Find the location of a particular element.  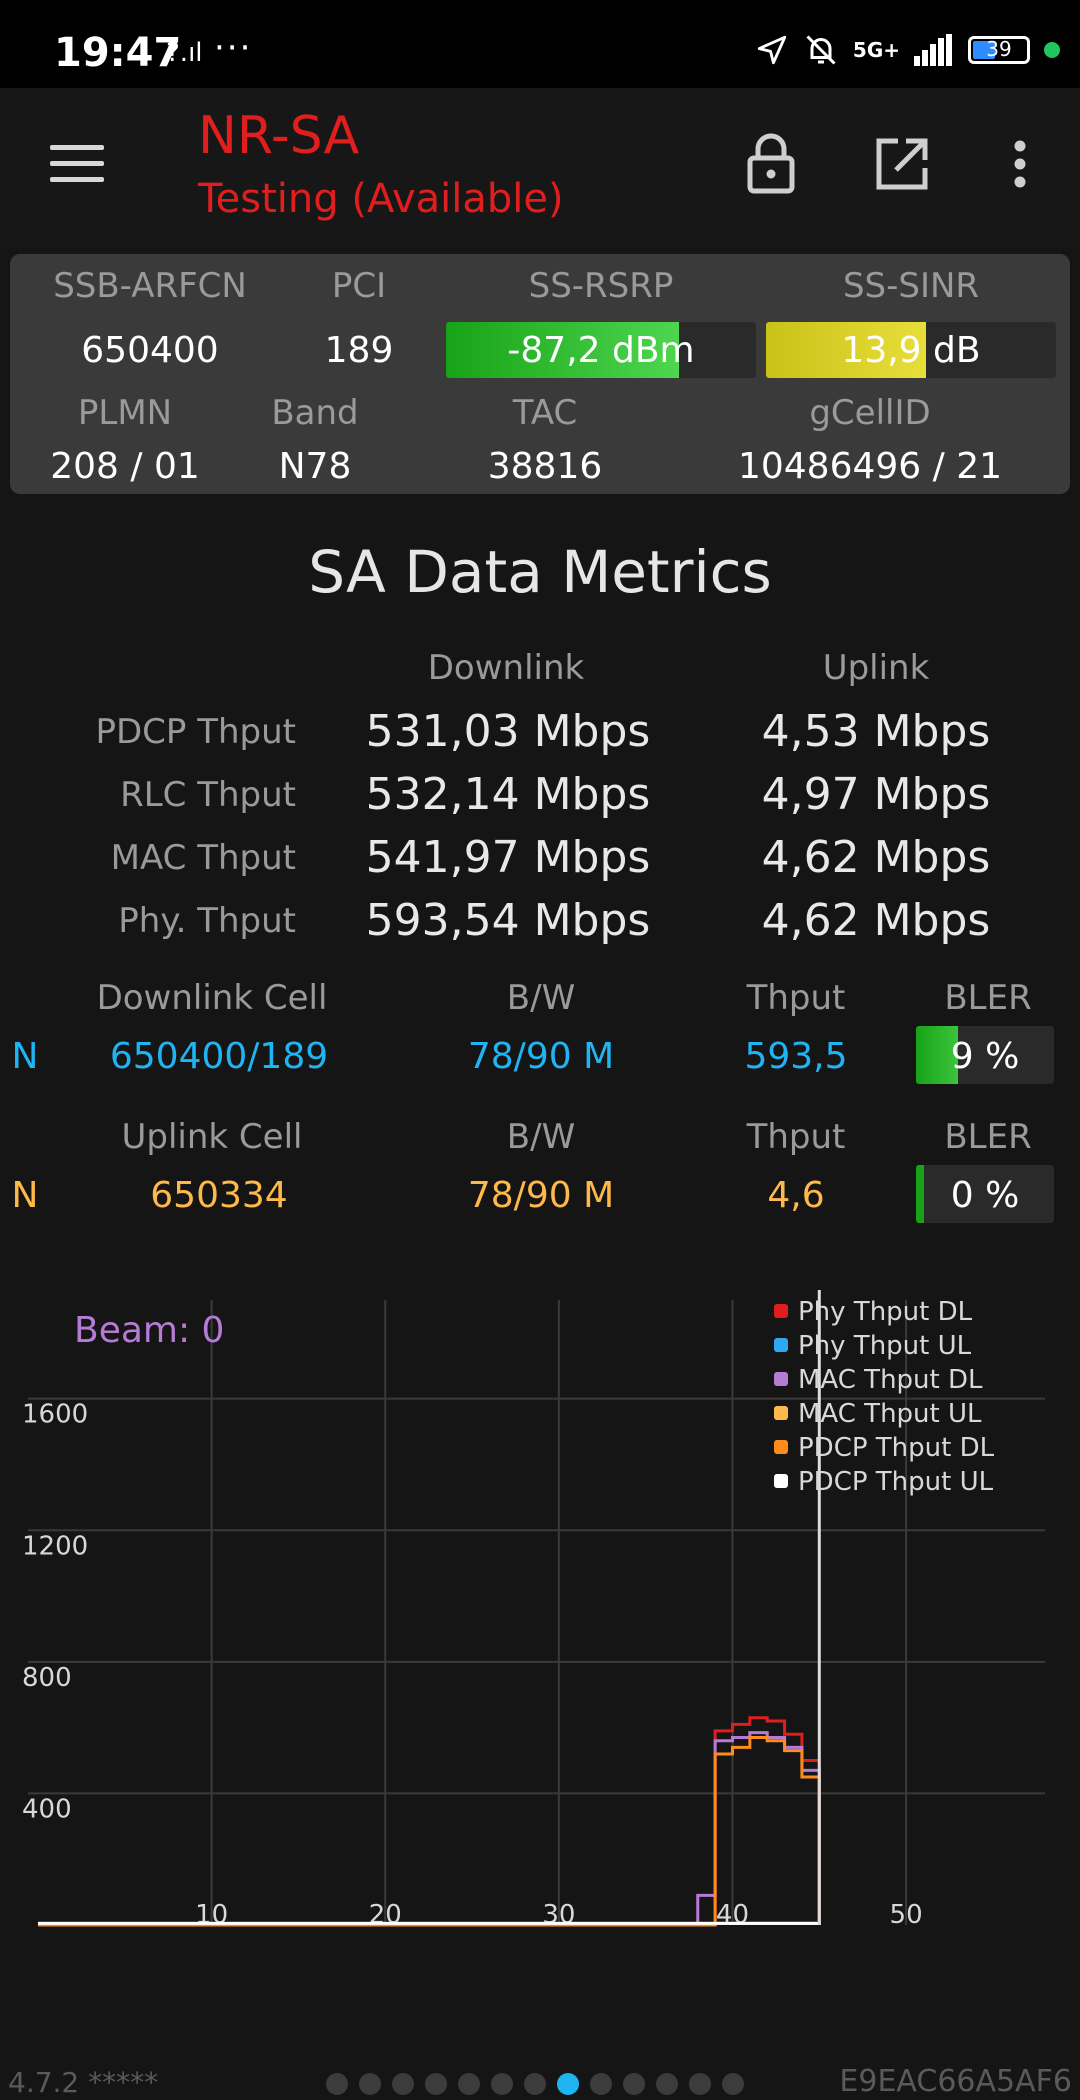

gcellid-value: 10486496 / 21 is located at coordinates (870, 466).